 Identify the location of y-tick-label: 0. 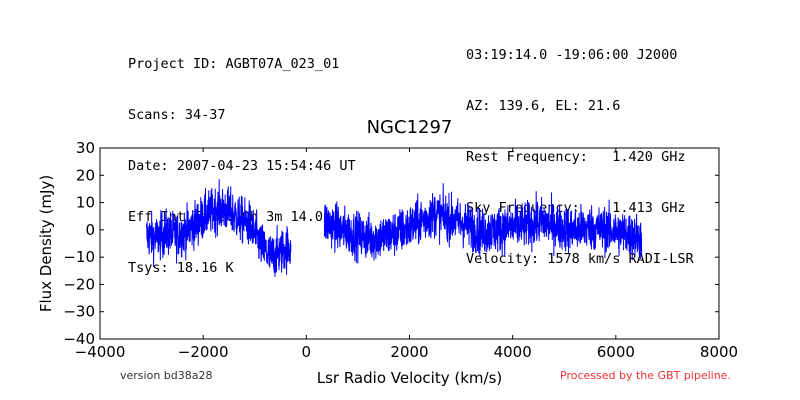
(90, 230).